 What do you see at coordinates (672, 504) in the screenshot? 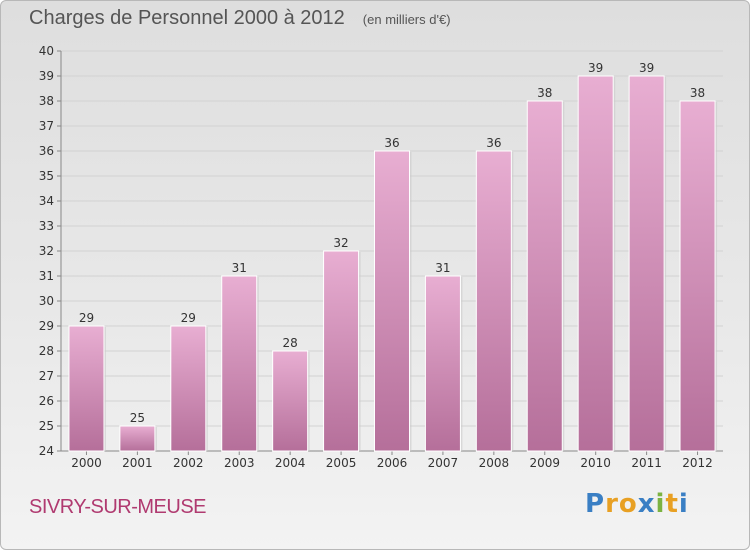
I see `logo-letter: t` at bounding box center [672, 504].